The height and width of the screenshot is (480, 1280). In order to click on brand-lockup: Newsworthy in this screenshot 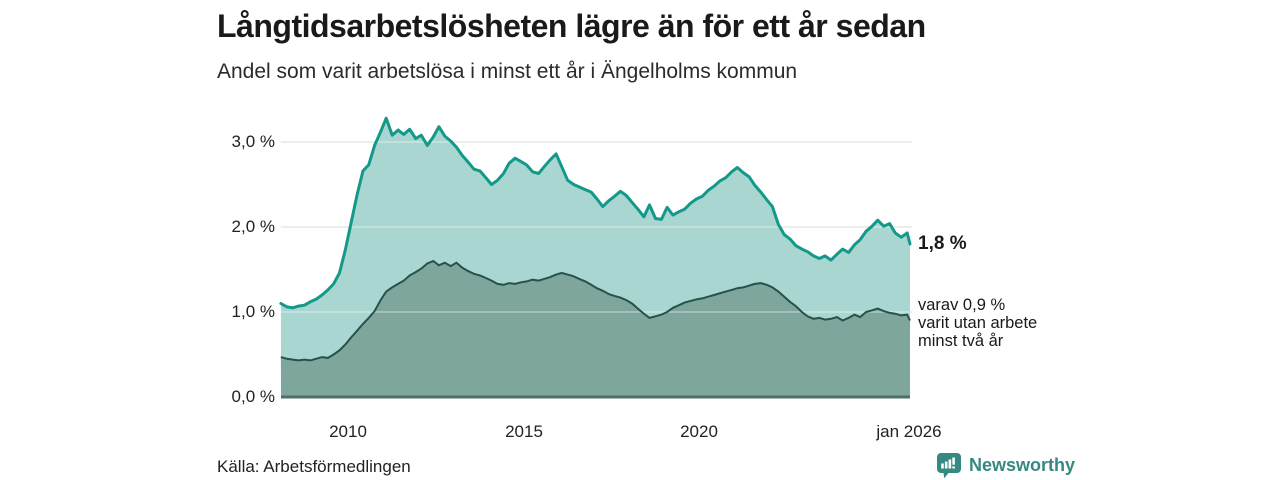, I will do `click(1005, 465)`.